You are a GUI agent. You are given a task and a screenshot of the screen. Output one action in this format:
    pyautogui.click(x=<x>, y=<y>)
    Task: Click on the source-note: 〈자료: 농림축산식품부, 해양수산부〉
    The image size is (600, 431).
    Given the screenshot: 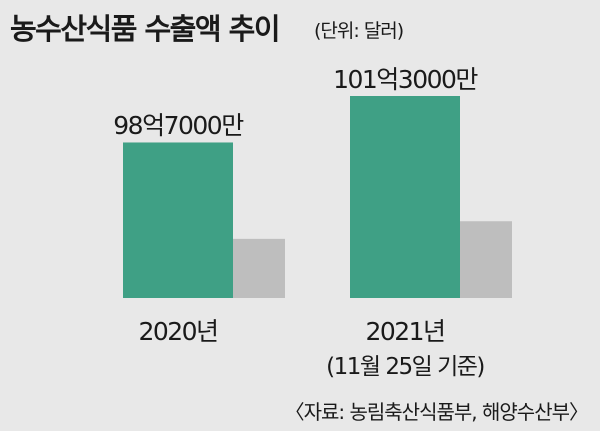 What is the action you would take?
    pyautogui.click(x=436, y=412)
    